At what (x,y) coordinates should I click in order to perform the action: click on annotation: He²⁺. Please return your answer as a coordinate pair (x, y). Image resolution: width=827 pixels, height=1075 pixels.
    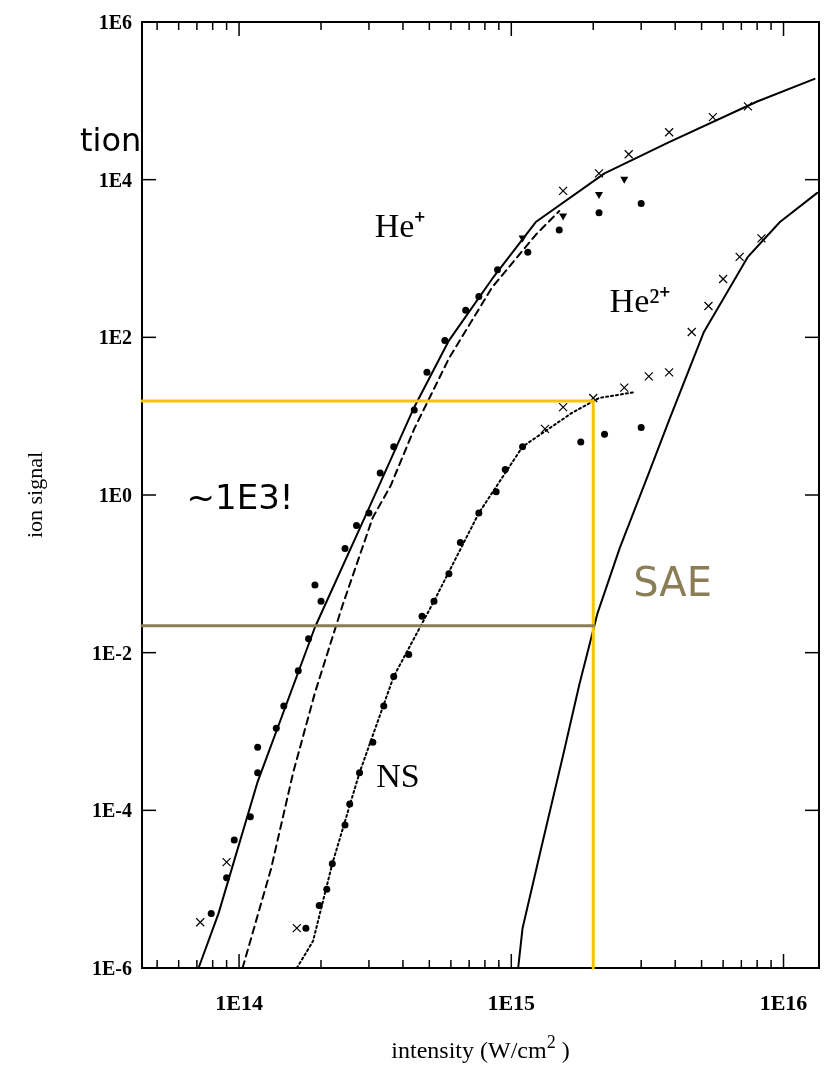
    Looking at the image, I should click on (640, 300).